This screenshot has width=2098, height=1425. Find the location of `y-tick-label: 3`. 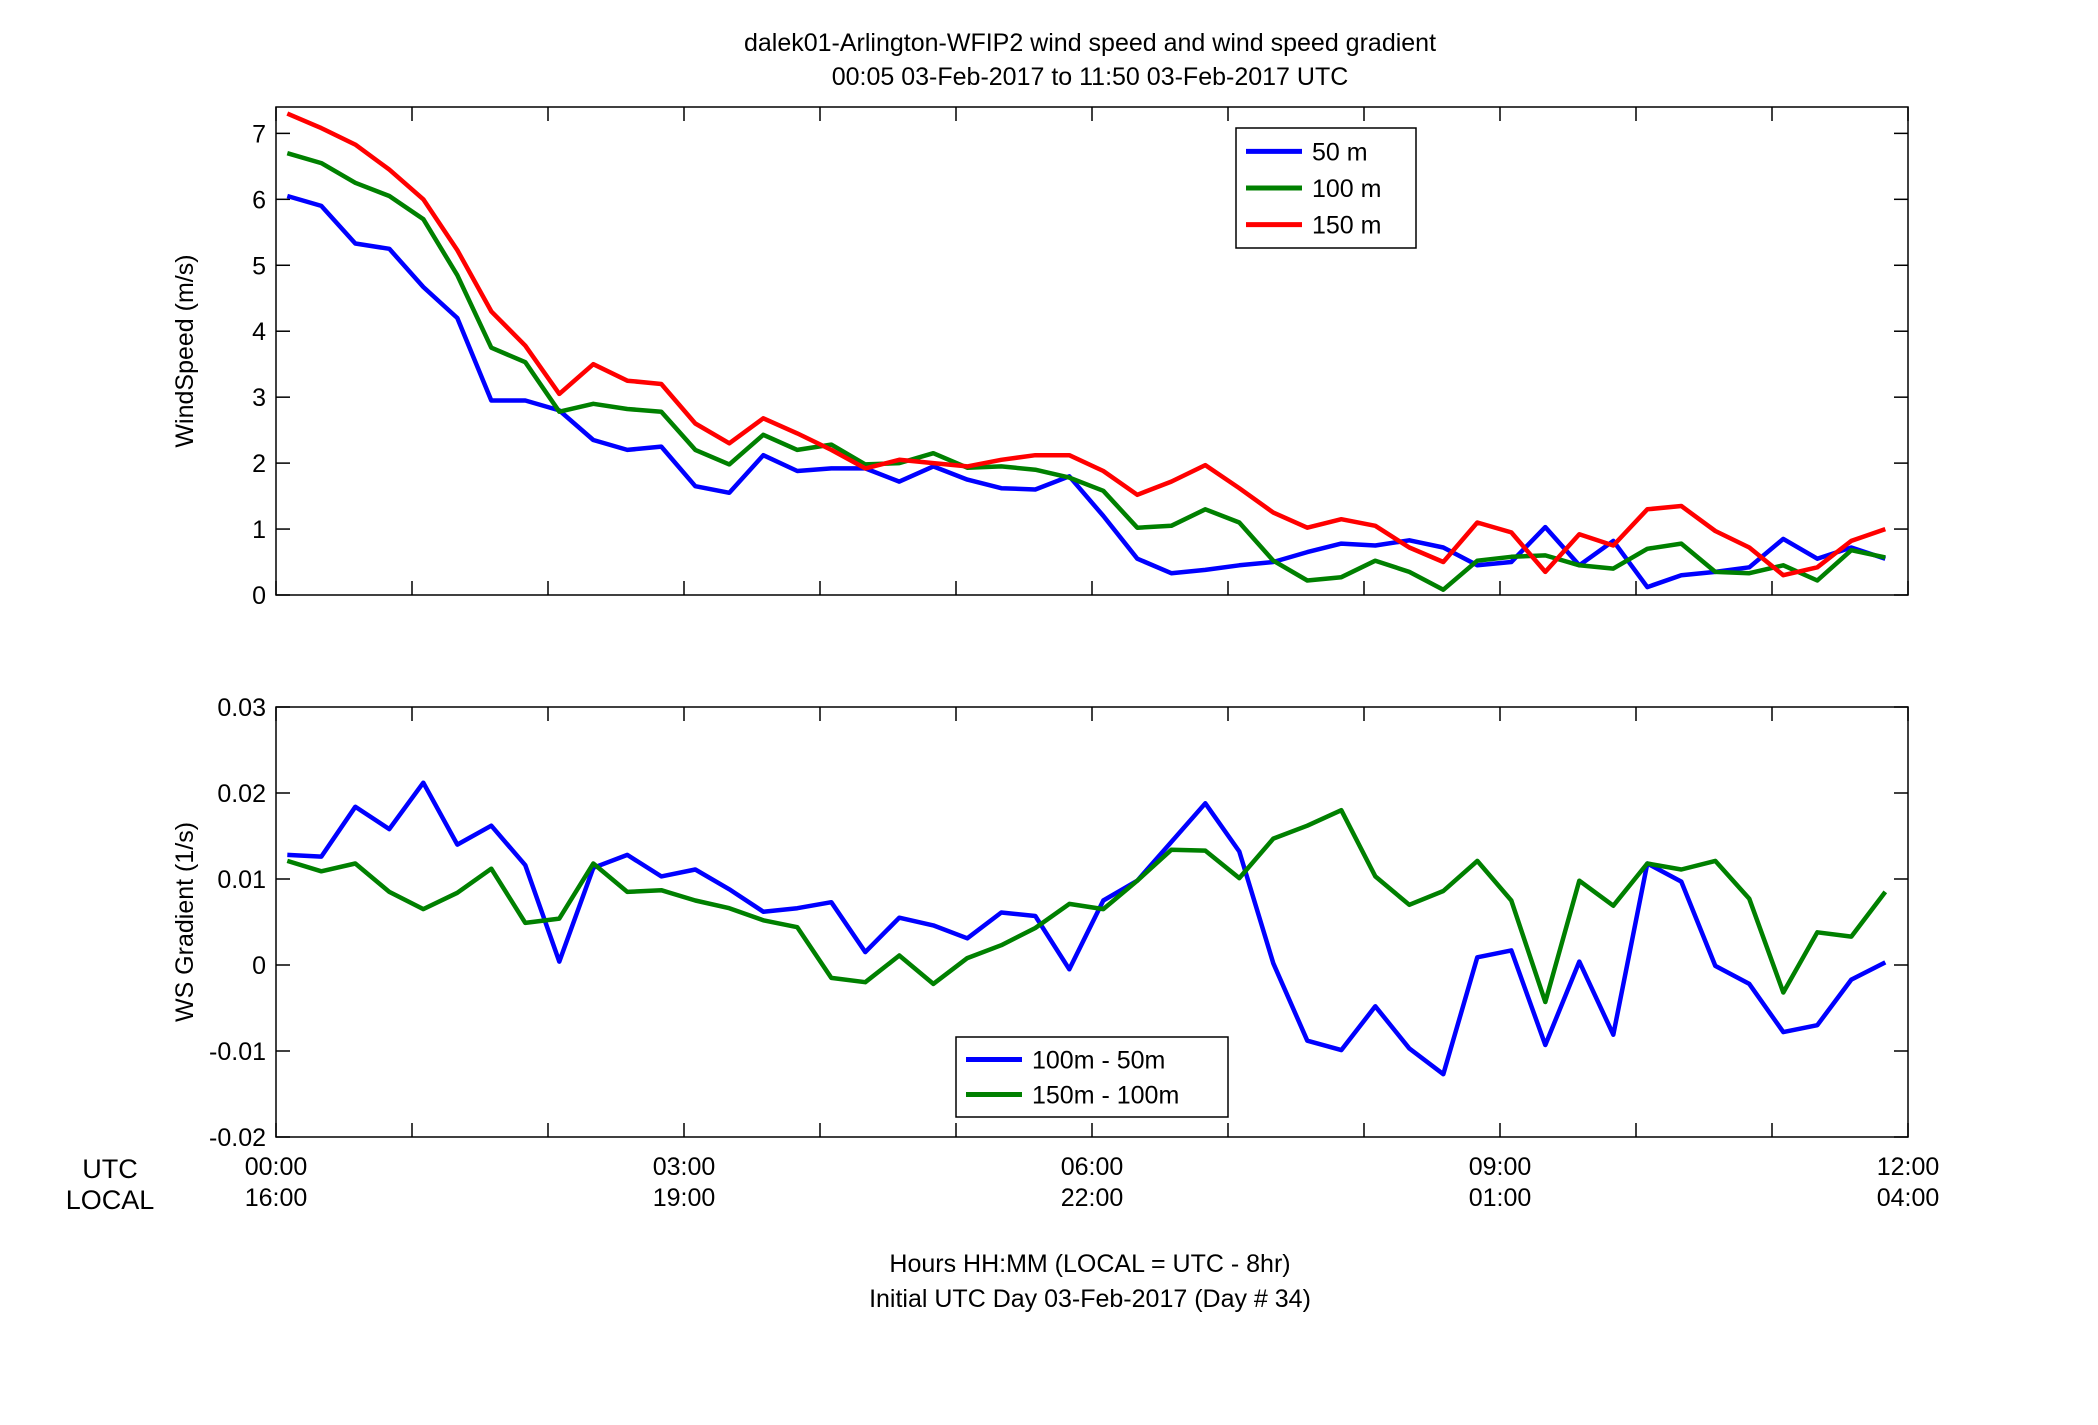

y-tick-label: 3 is located at coordinates (259, 398).